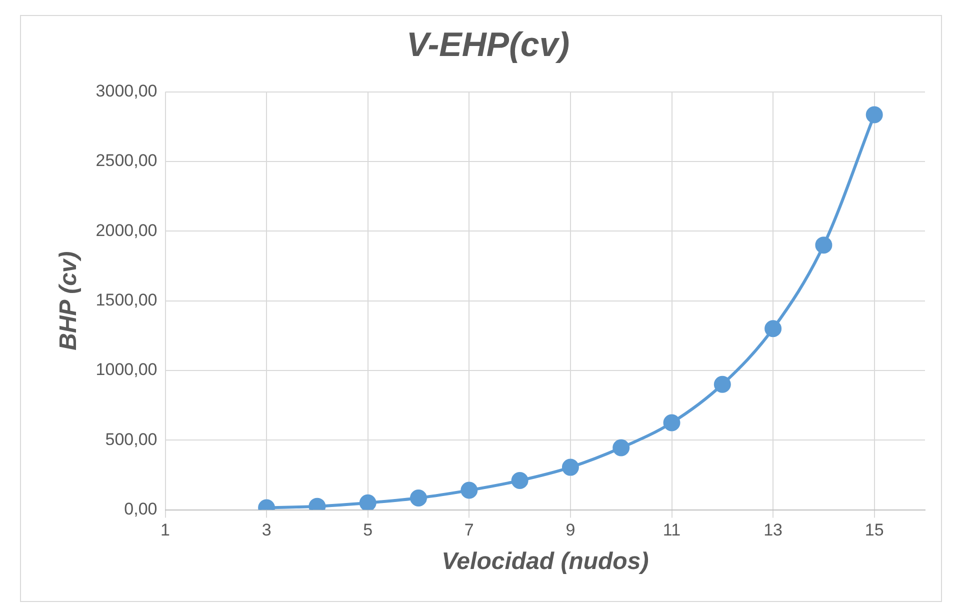 This screenshot has height=615, width=961. Describe the element at coordinates (141, 508) in the screenshot. I see `y-tick-label: 0,00` at that location.